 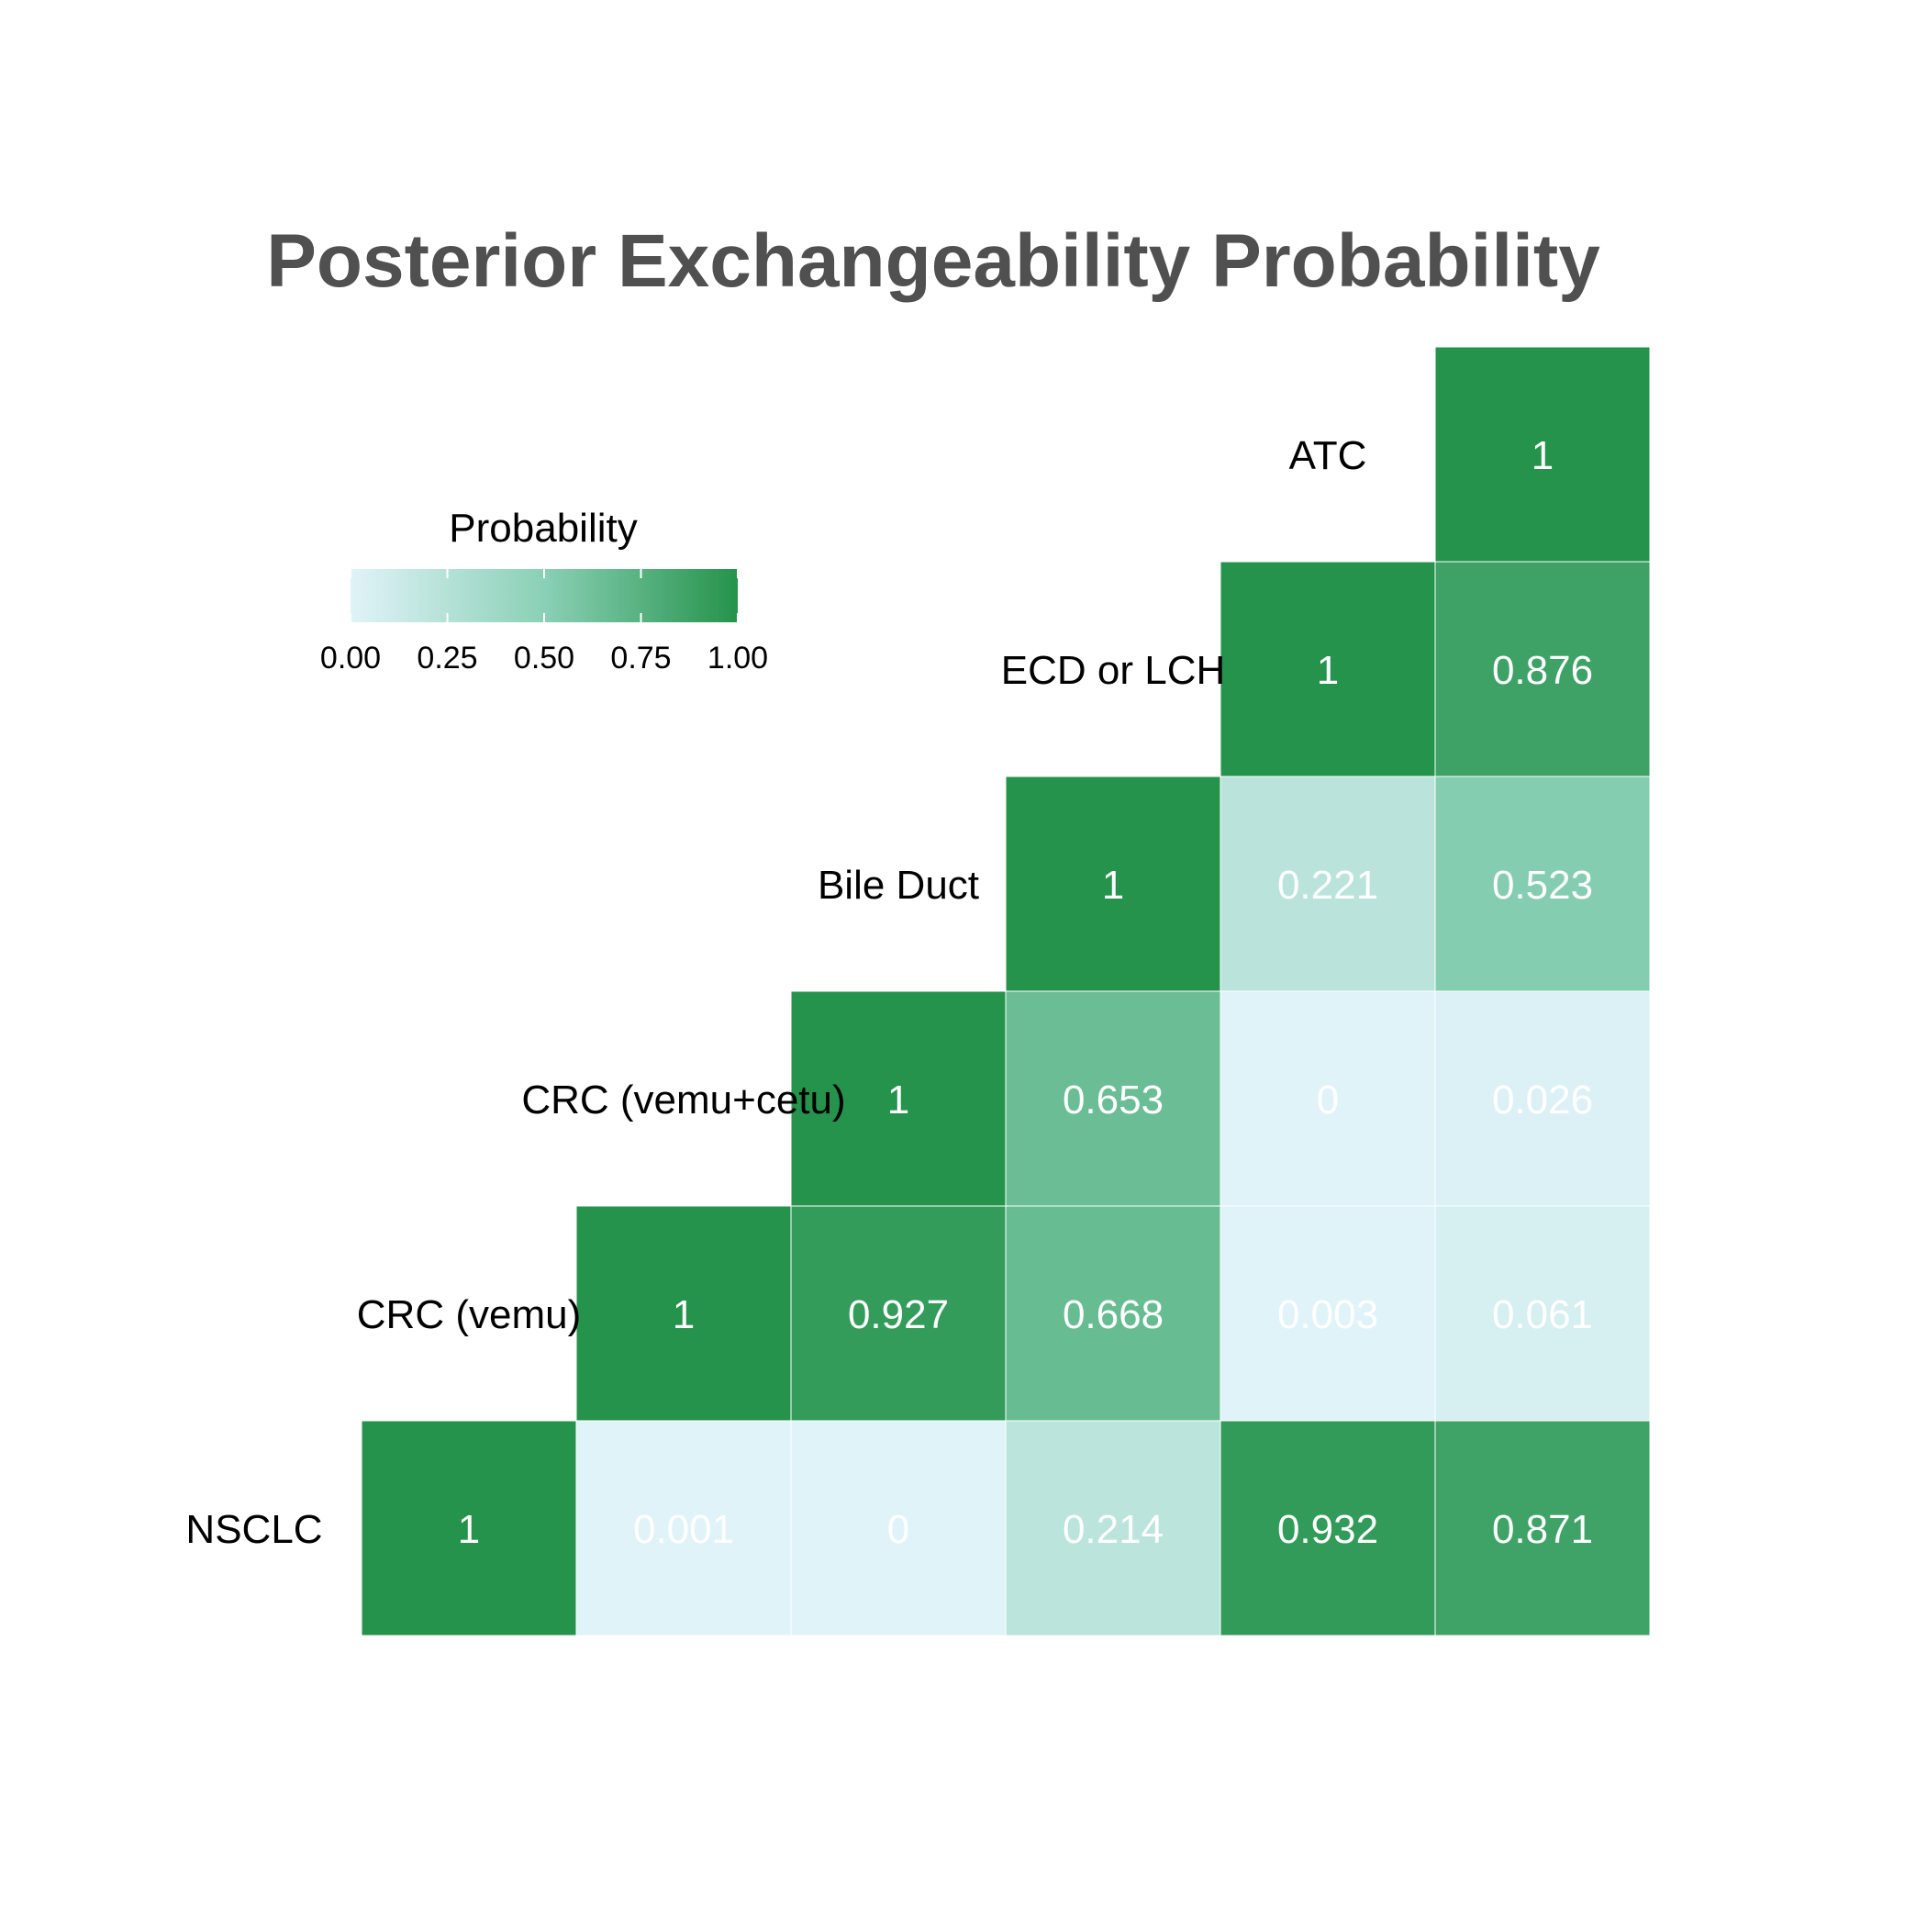 I want to click on cell-value-label: 0.001, so click(x=683, y=1529).